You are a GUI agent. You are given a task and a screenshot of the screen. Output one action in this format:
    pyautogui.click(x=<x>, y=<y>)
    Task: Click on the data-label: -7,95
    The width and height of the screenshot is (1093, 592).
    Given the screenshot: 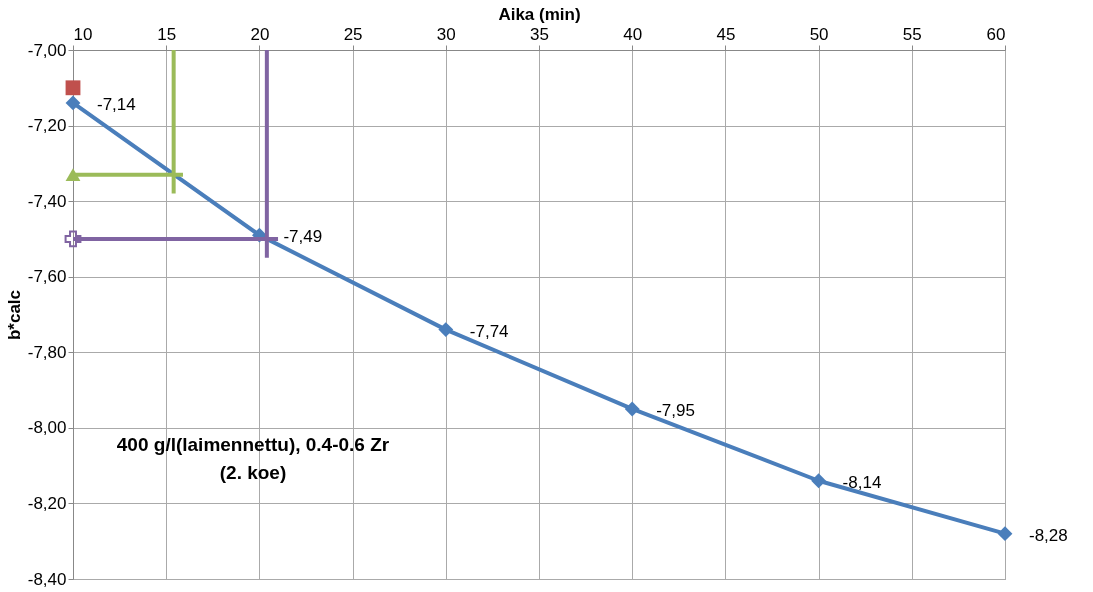 What is the action you would take?
    pyautogui.click(x=675, y=410)
    